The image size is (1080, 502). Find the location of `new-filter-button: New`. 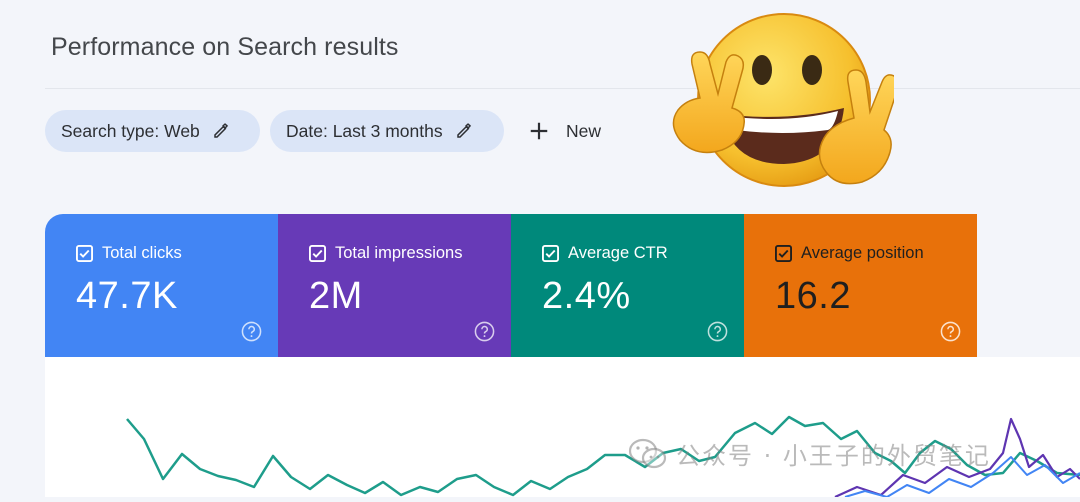

new-filter-button: New is located at coordinates (564, 131).